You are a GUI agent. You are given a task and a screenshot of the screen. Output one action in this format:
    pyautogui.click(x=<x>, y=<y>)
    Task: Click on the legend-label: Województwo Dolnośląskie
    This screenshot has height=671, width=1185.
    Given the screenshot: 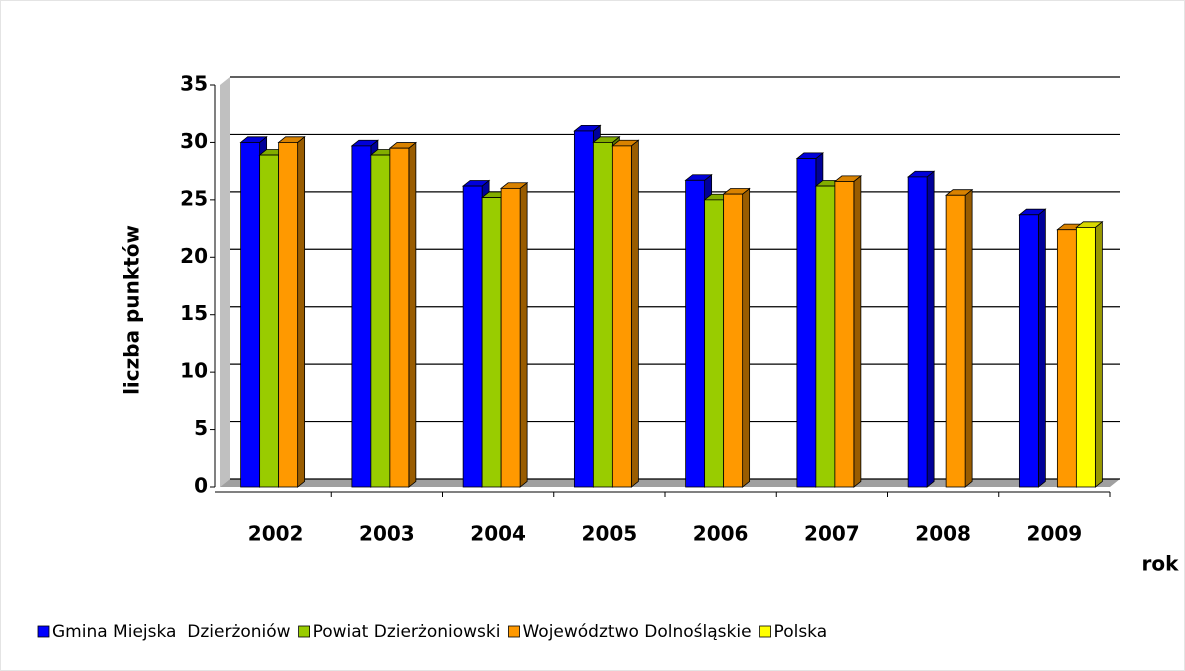 What is the action you would take?
    pyautogui.click(x=636, y=632)
    